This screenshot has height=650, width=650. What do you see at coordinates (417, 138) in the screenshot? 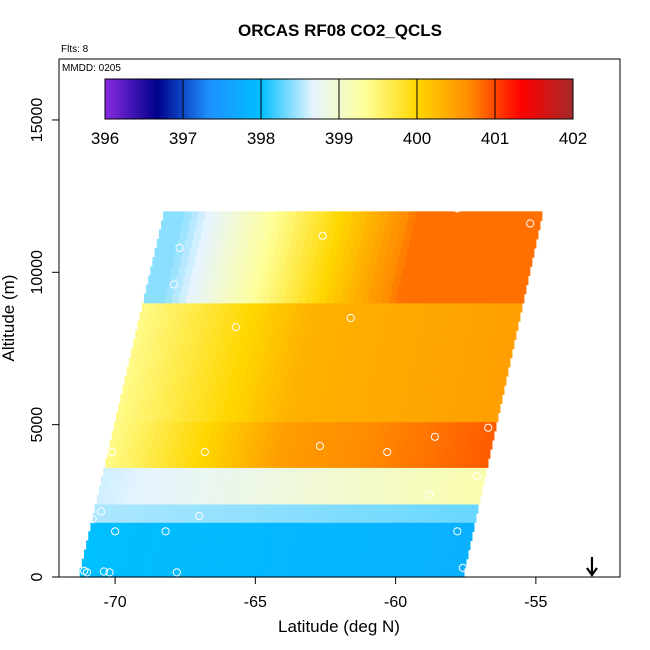
I see `colorbar-tick-label: 400` at bounding box center [417, 138].